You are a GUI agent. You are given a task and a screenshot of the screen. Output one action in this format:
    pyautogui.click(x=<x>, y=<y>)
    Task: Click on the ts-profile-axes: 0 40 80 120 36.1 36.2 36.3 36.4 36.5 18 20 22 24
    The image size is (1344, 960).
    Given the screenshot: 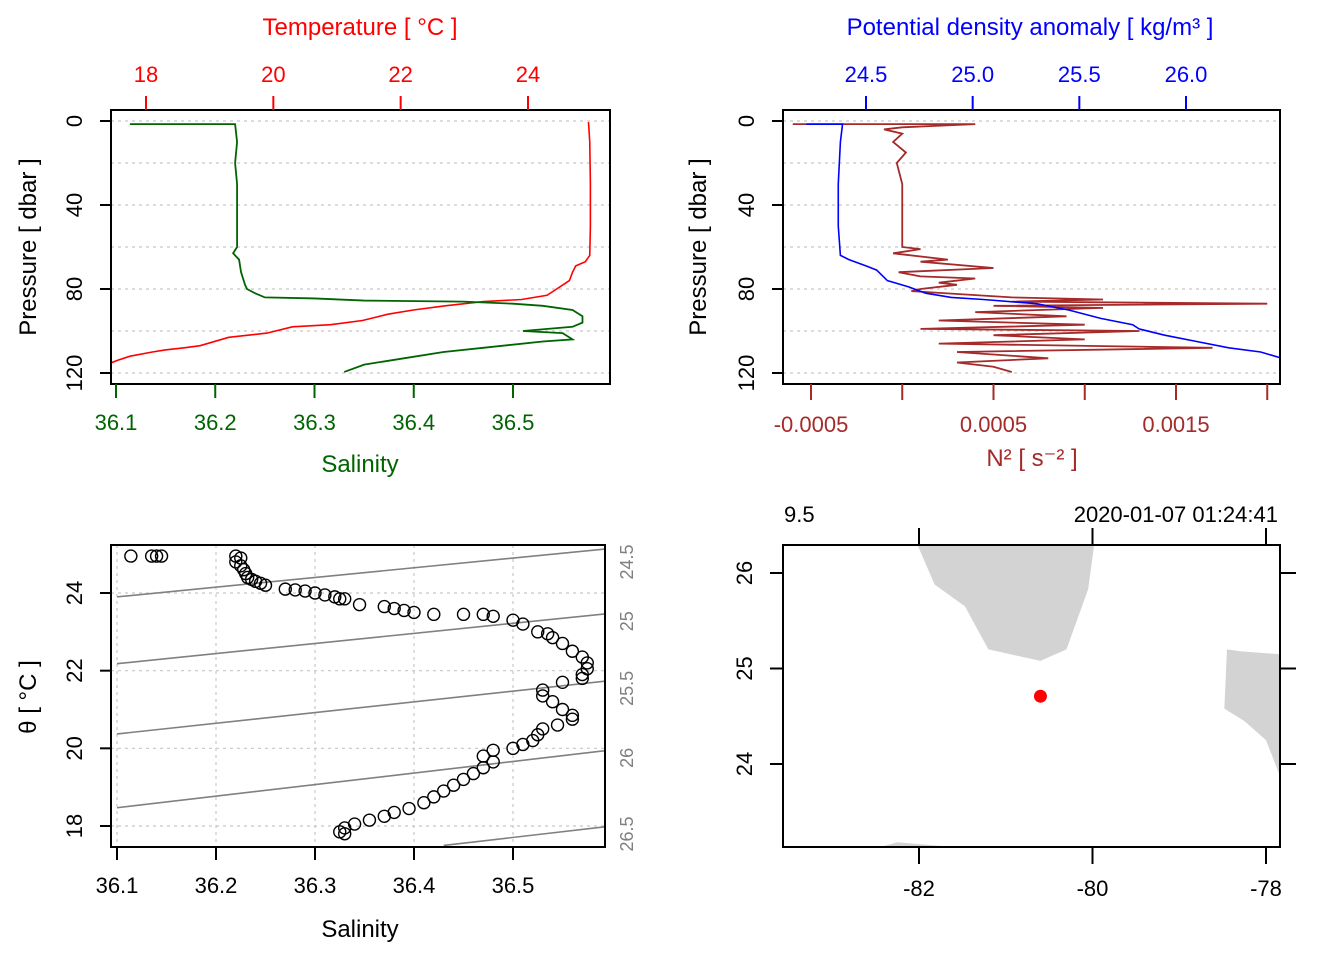 What is the action you would take?
    pyautogui.click(x=301, y=248)
    